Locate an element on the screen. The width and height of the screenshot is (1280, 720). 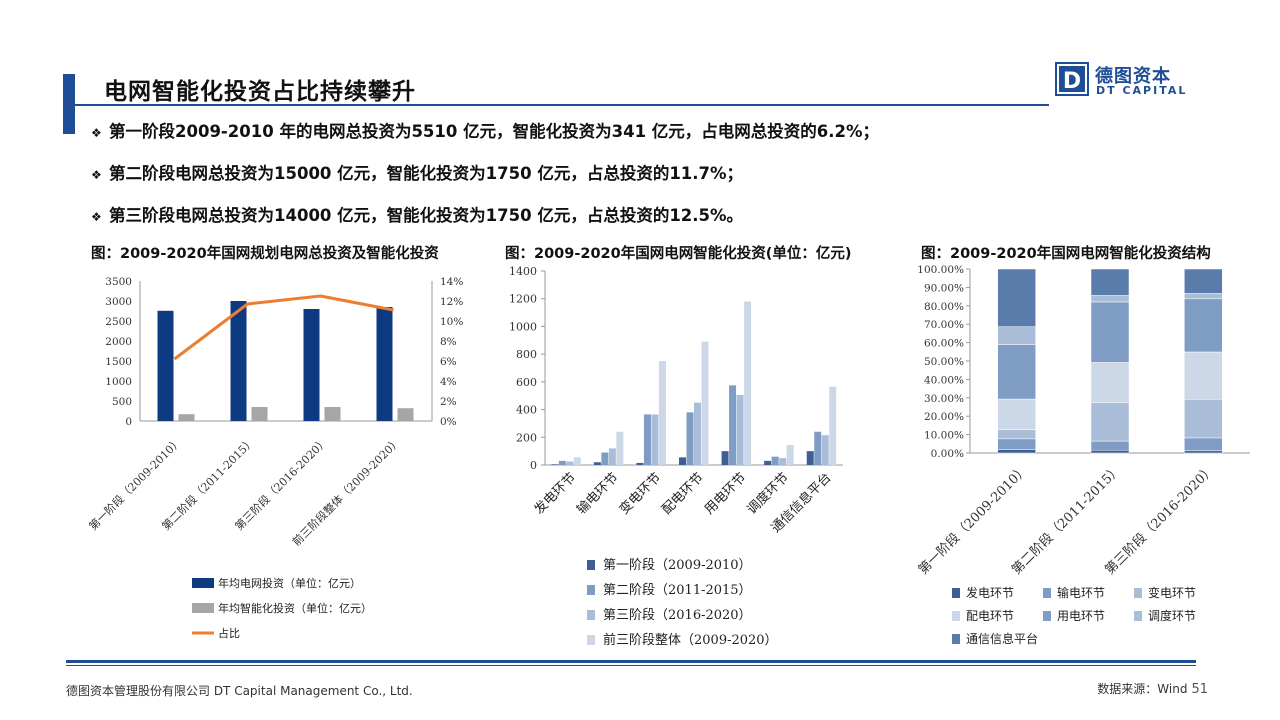
chart1-y2-tick-label: 8% is located at coordinates (448, 342).